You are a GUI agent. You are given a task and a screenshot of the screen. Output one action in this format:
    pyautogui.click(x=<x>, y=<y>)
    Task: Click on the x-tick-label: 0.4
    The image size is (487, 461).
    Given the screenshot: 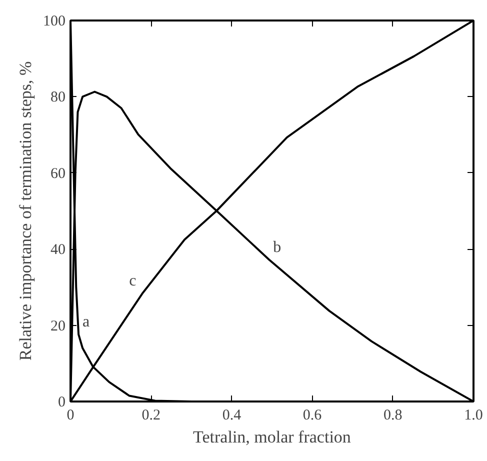 What is the action you would take?
    pyautogui.click(x=232, y=416)
    